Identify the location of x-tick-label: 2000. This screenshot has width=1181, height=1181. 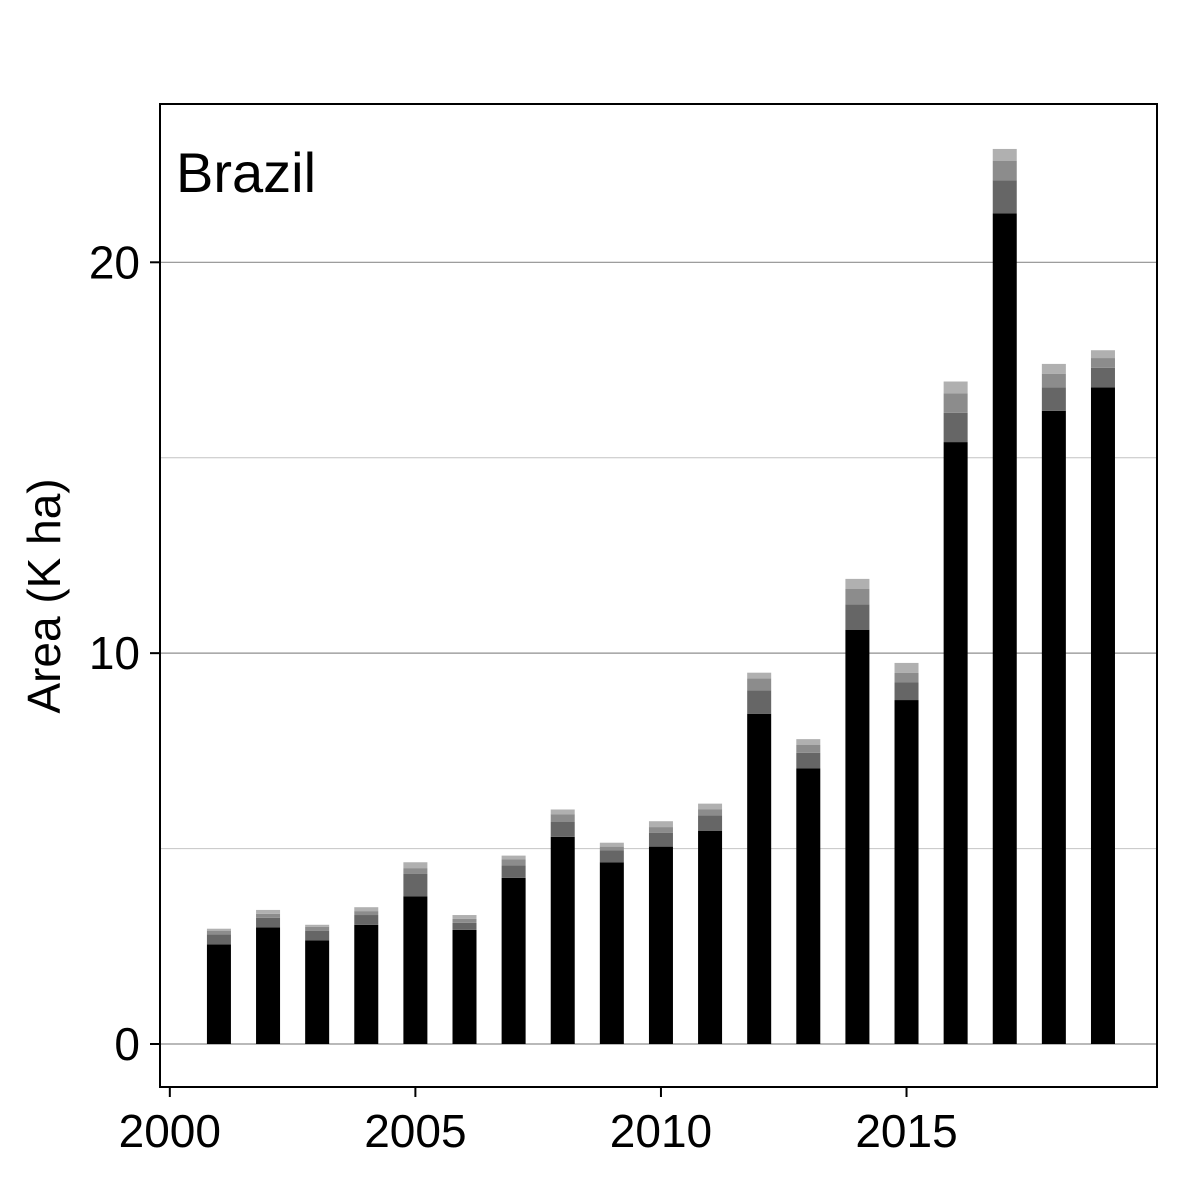
(170, 1131).